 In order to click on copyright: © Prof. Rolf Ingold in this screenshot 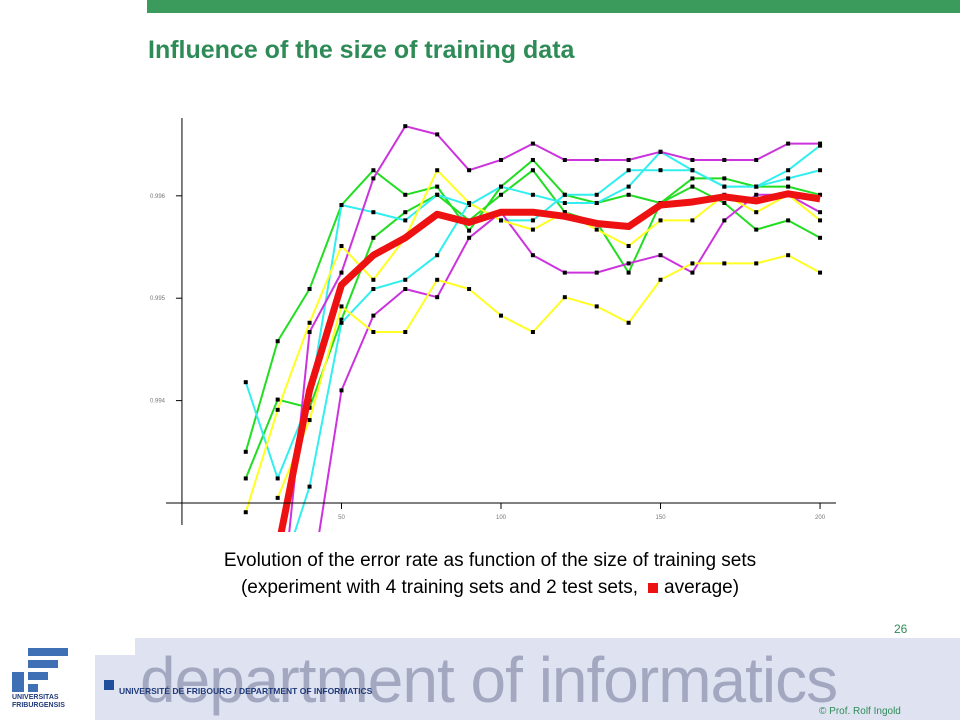, I will do `click(860, 711)`.